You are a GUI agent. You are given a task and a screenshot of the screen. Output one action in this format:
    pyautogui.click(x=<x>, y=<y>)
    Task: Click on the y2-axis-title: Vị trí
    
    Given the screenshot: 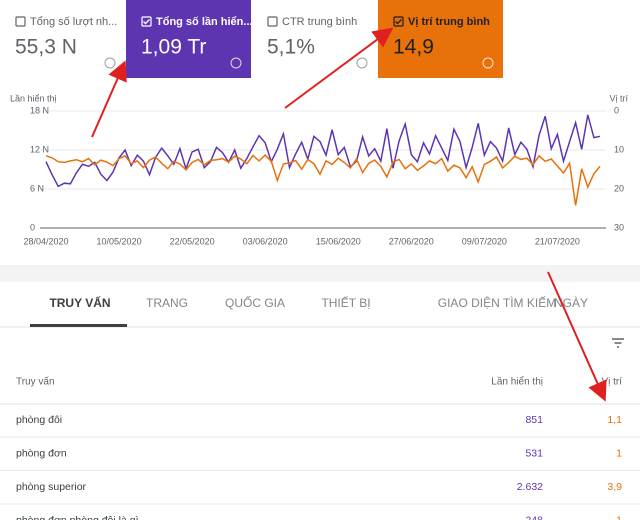 What is the action you would take?
    pyautogui.click(x=618, y=98)
    